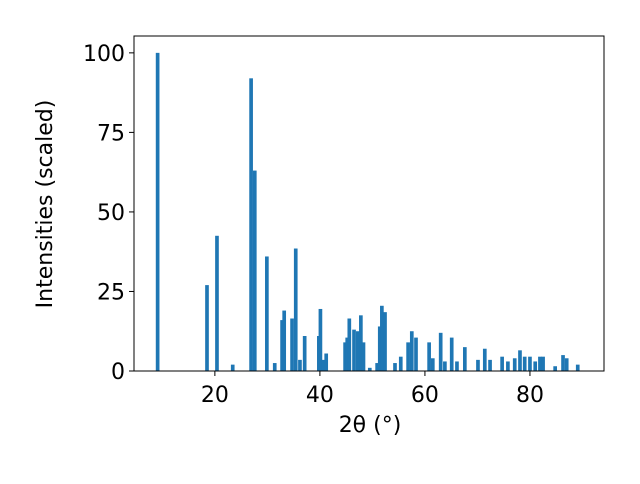  I want to click on x-tick-label: 40, so click(320, 395).